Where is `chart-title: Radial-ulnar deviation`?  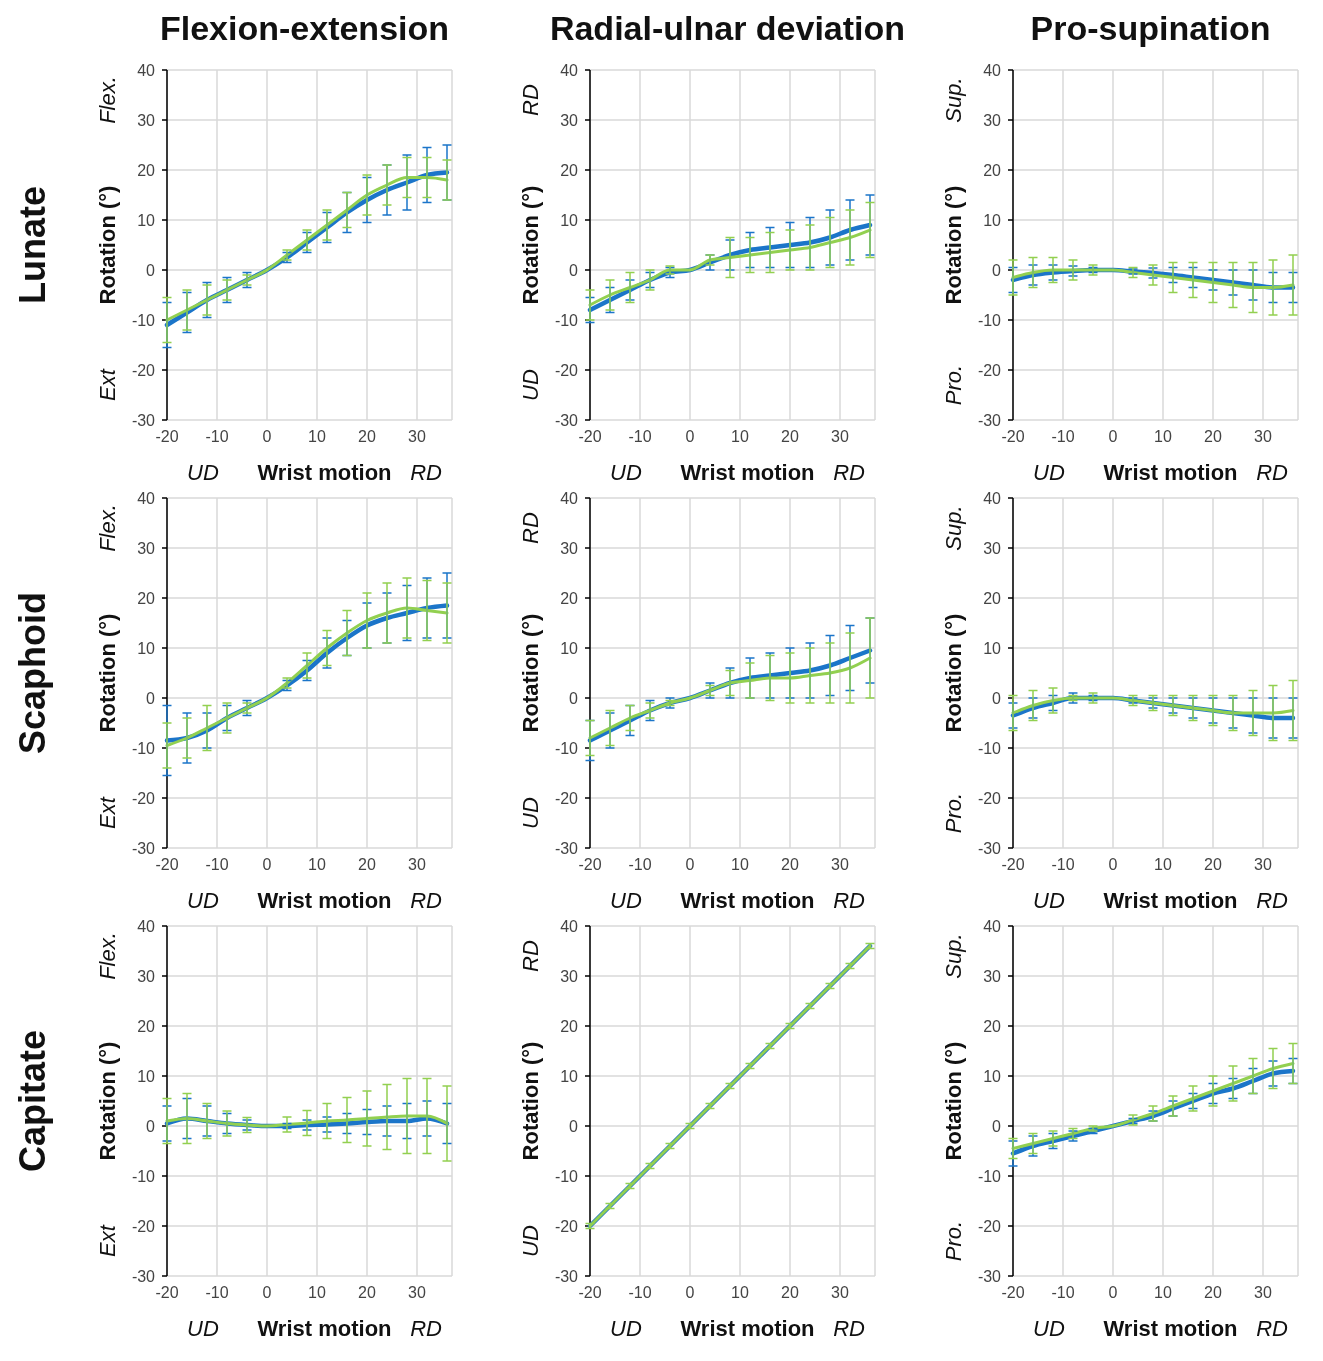 chart-title: Radial-ulnar deviation is located at coordinates (727, 28).